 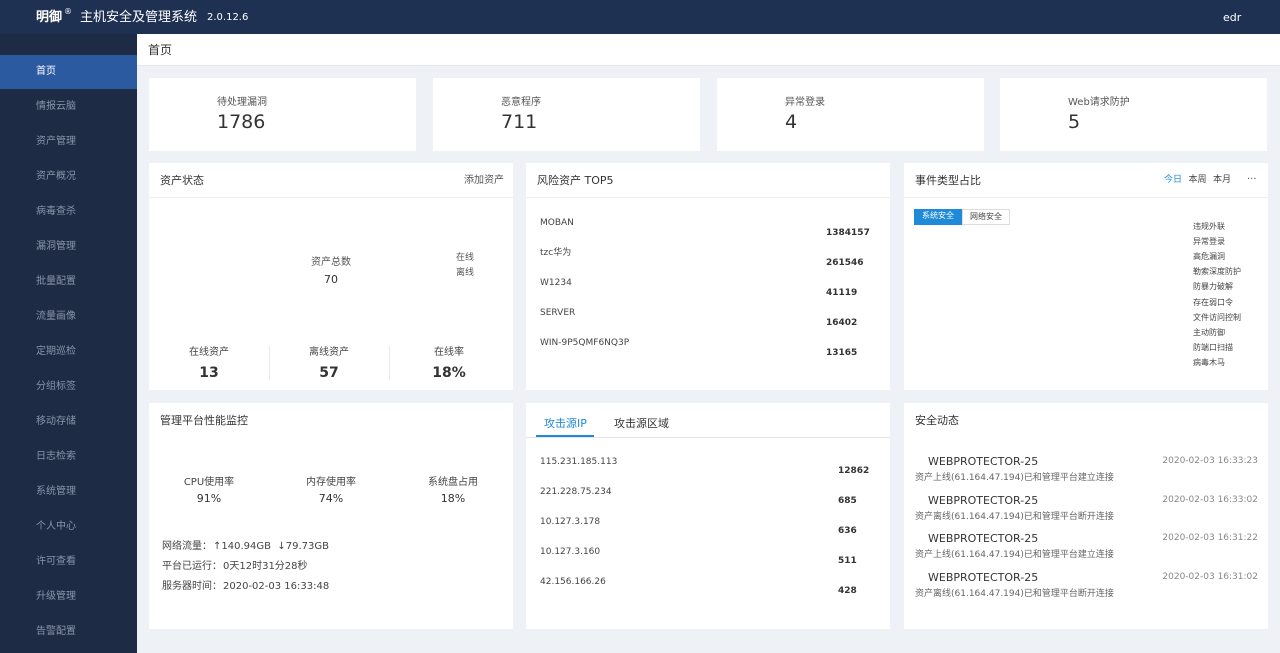 I want to click on menu-item: 日志检索, so click(x=56, y=456).